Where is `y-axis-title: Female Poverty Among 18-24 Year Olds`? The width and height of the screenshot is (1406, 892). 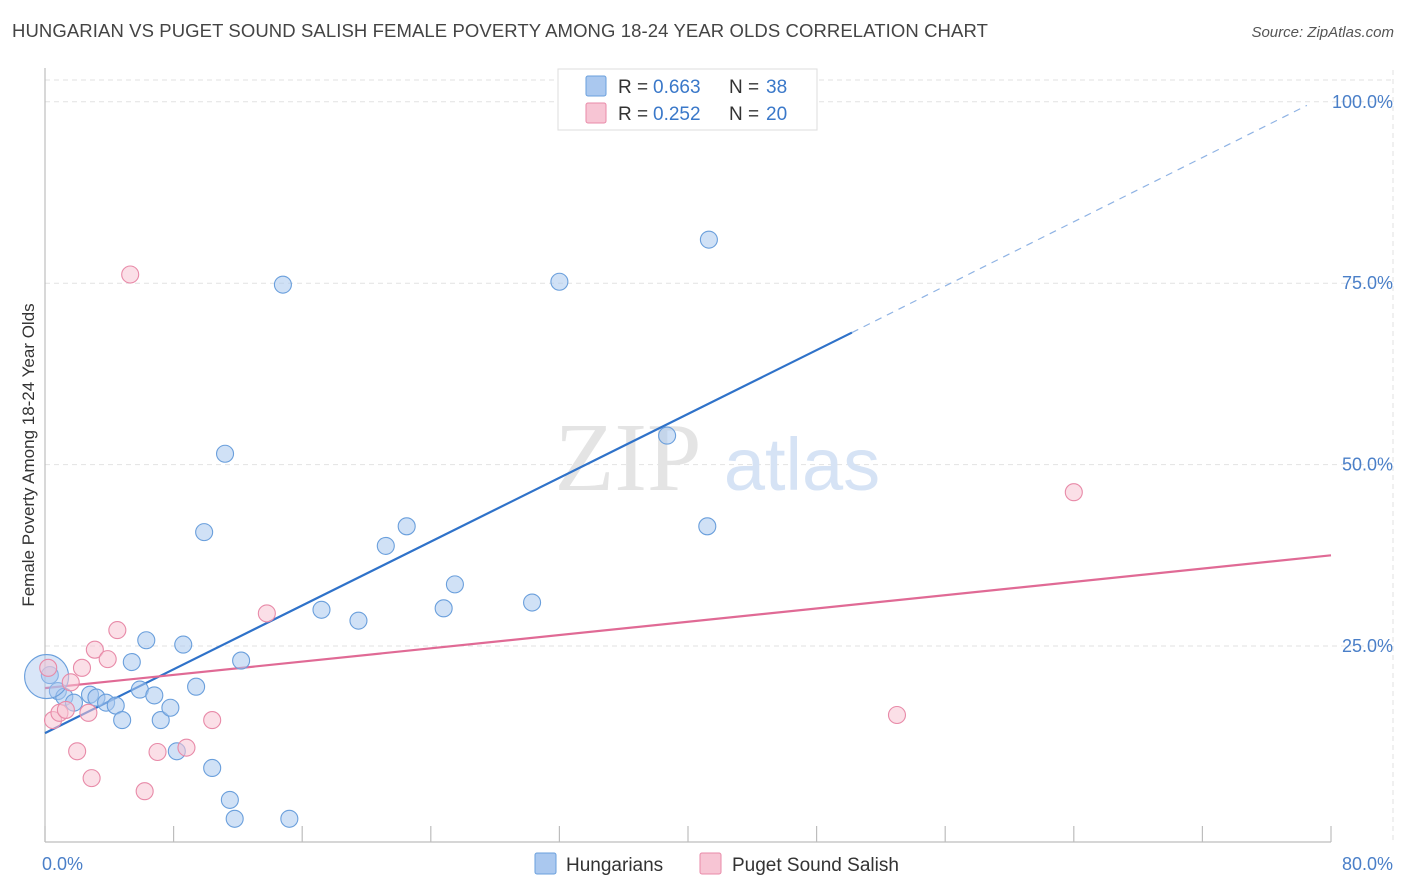 y-axis-title: Female Poverty Among 18-24 Year Olds is located at coordinates (28, 454).